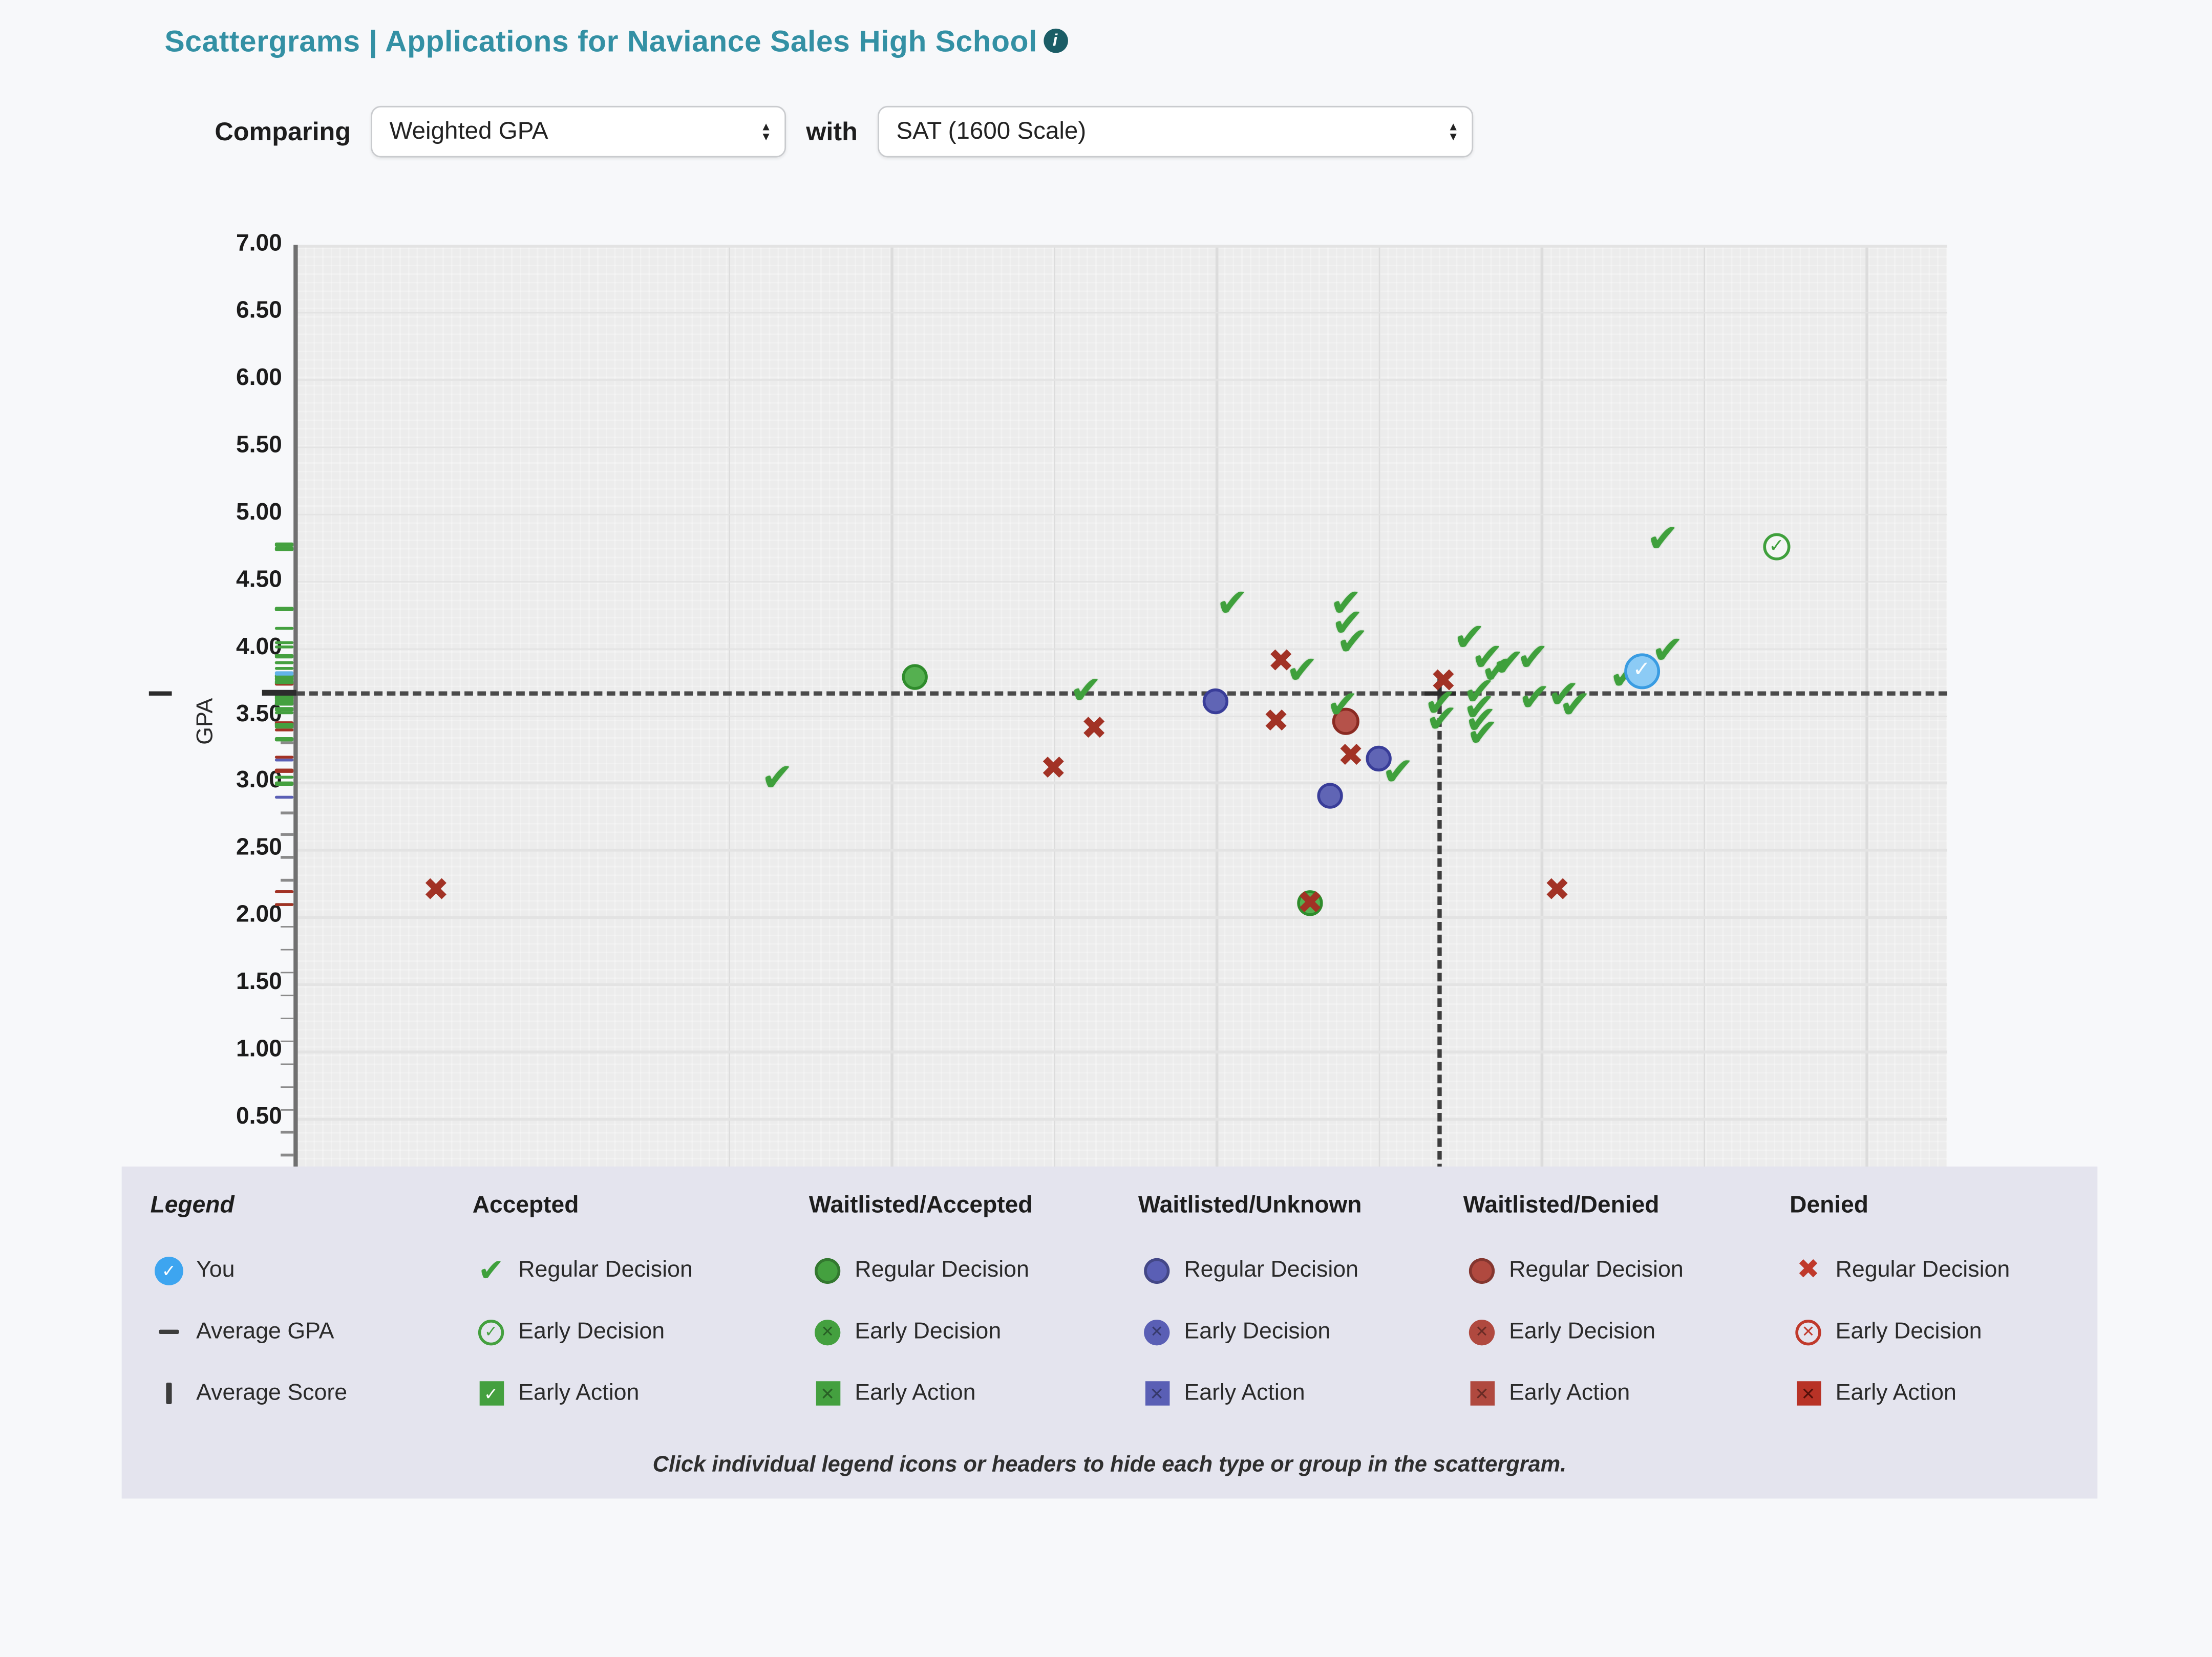 This screenshot has height=1657, width=2212. Describe the element at coordinates (259, 646) in the screenshot. I see `y-axis-tick-label: 4.00` at that location.